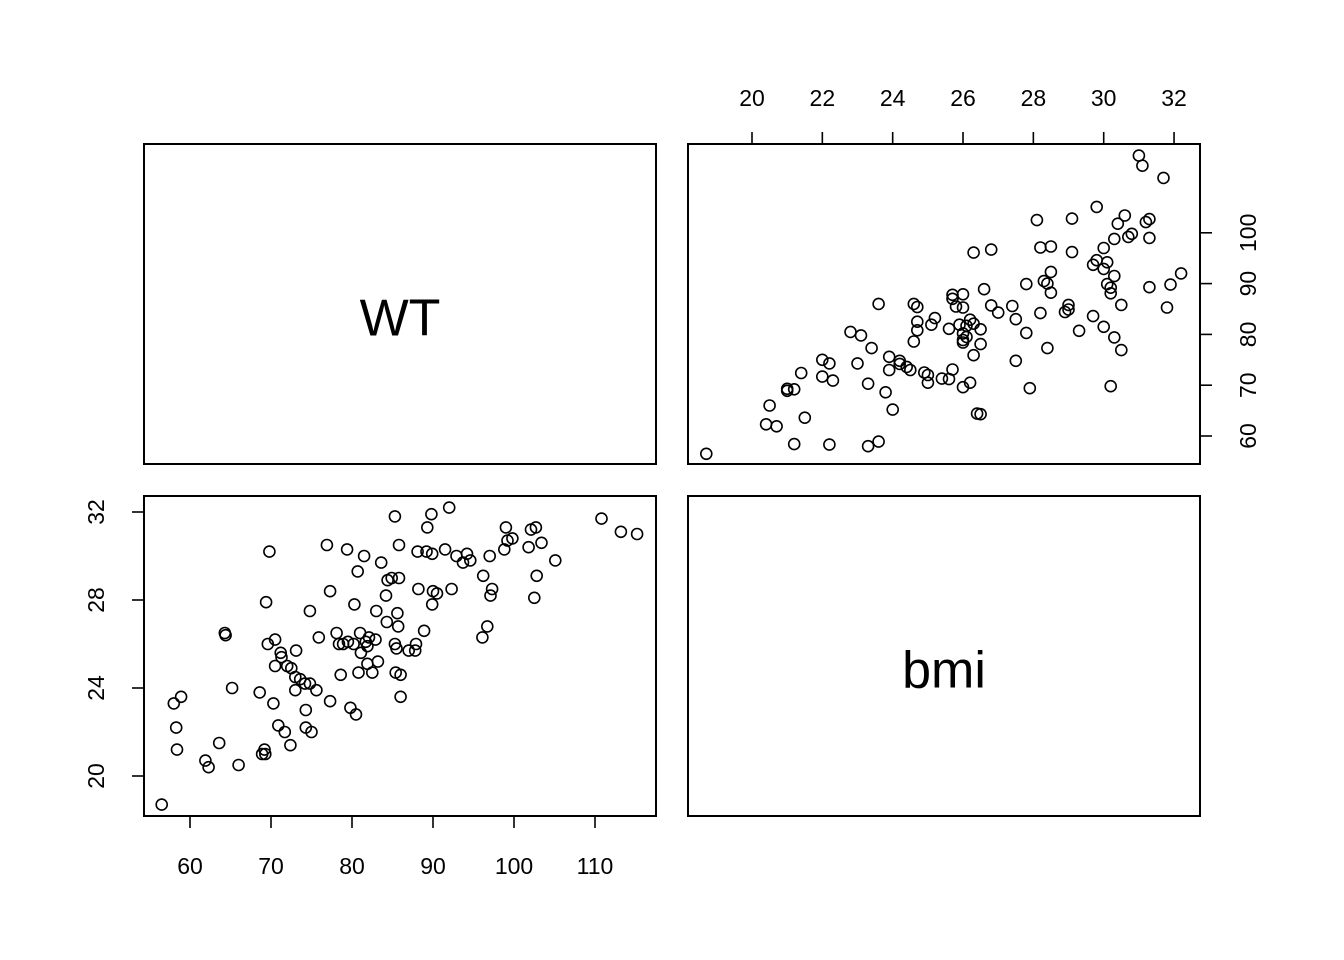  I want to click on y-tick-label-bmi: 20, so click(96, 776).